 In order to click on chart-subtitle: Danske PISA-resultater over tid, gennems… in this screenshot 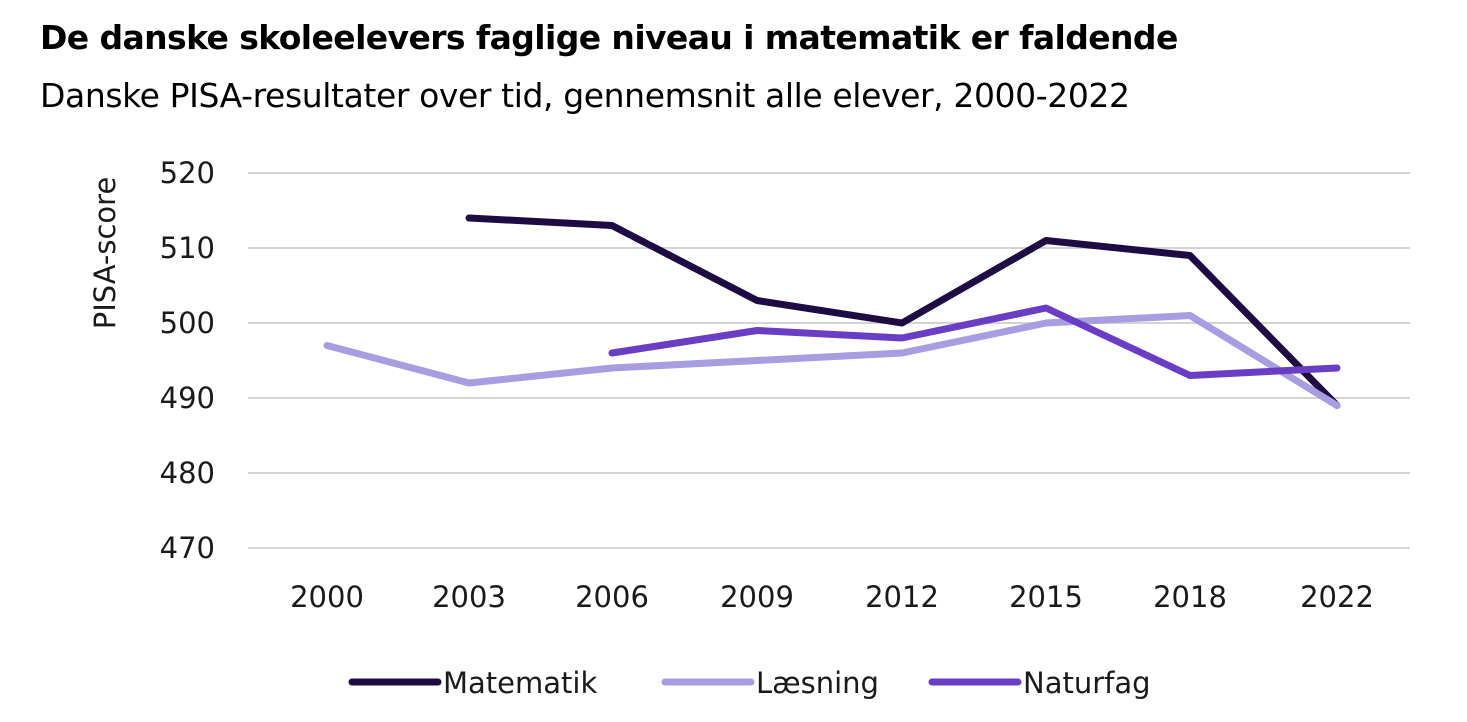, I will do `click(585, 95)`.